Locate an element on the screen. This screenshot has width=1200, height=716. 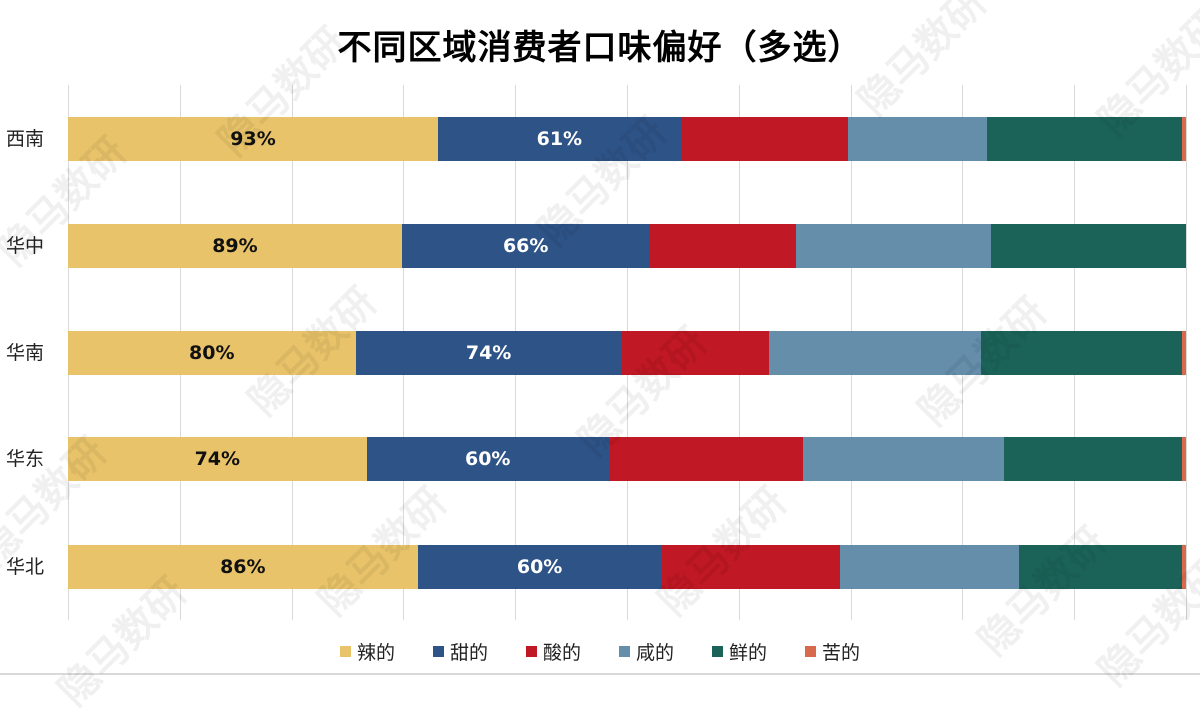
stacked-bar: 80% 74% is located at coordinates (627, 353).